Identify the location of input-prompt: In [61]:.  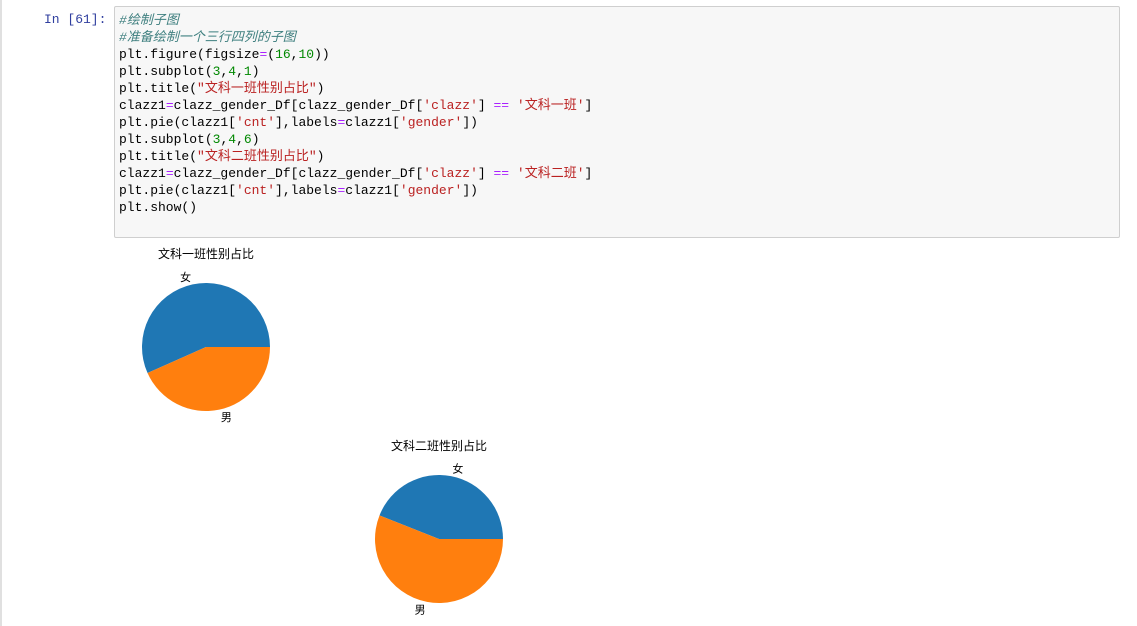
(75, 19).